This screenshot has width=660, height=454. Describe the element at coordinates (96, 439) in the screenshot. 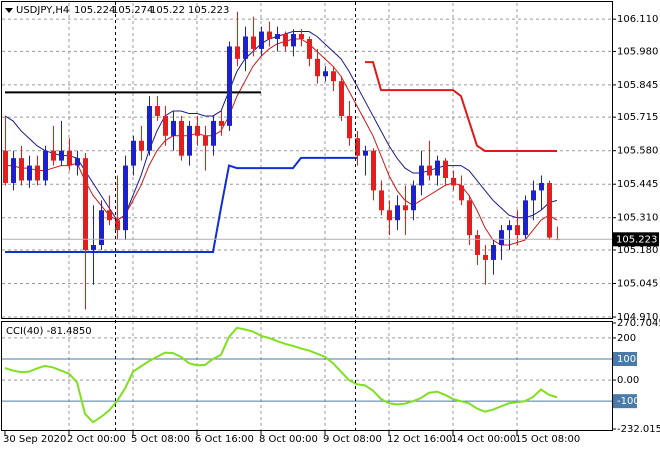

I see `x-tick-label: 2 Oct 00:00` at that location.